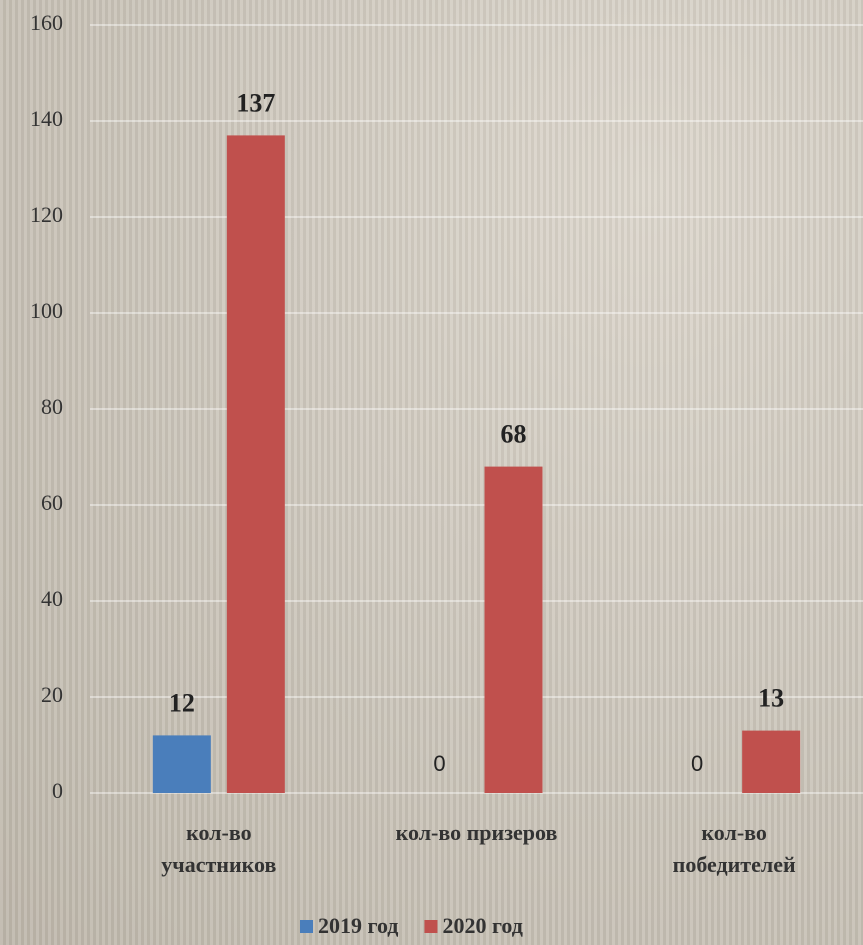 This screenshot has width=863, height=945. Describe the element at coordinates (46, 310) in the screenshot. I see `y-tick-label: 100` at that location.